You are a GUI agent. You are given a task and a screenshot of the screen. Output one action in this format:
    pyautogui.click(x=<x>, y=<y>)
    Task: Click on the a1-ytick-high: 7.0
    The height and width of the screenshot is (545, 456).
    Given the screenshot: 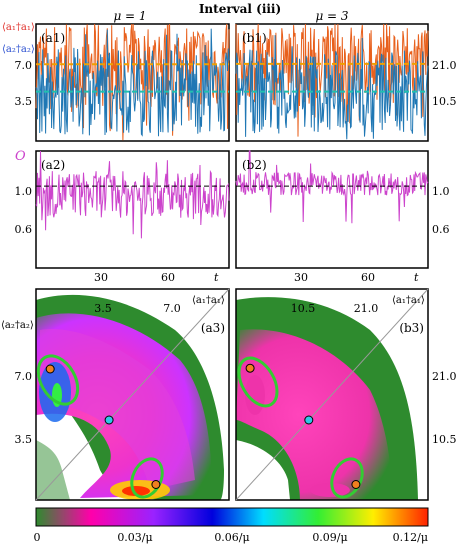 What is the action you would take?
    pyautogui.click(x=24, y=65)
    